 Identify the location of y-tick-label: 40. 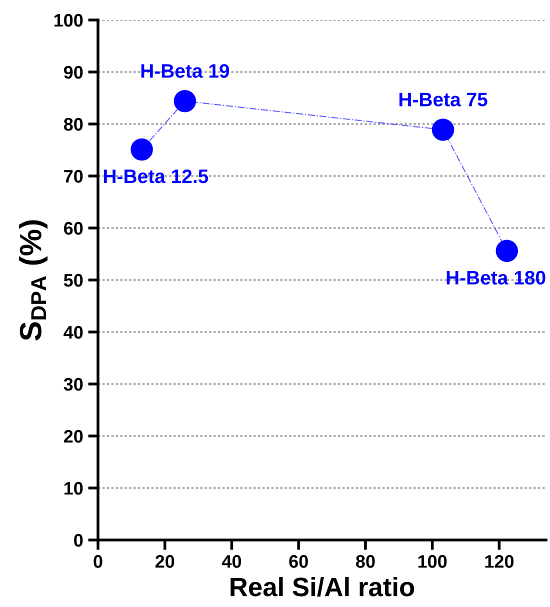
(73, 332).